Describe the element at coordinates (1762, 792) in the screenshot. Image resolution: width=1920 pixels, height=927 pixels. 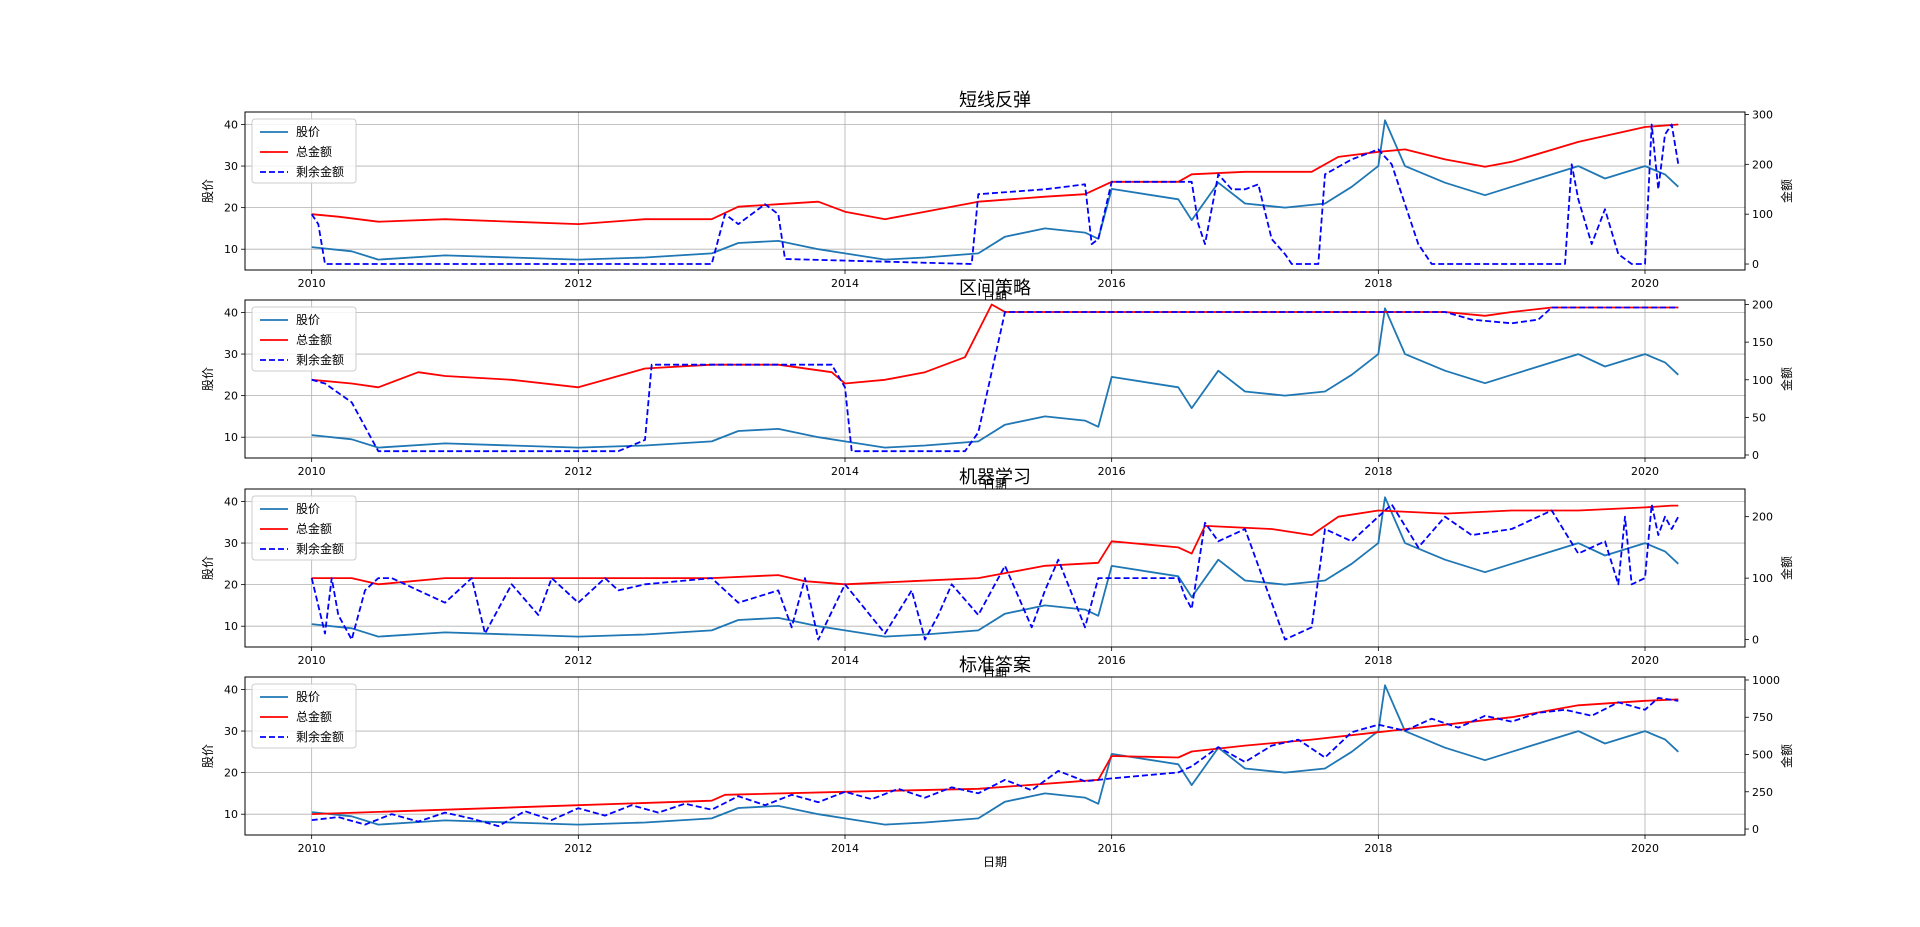
I see `y2-tick-label: 250` at that location.